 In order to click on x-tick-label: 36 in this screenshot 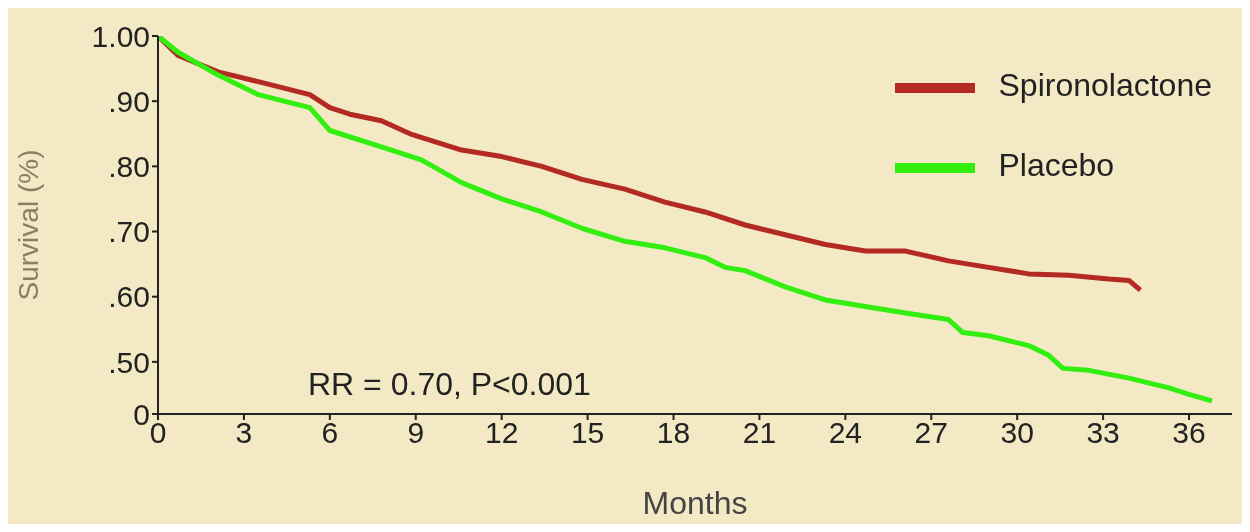, I will do `click(1189, 433)`.